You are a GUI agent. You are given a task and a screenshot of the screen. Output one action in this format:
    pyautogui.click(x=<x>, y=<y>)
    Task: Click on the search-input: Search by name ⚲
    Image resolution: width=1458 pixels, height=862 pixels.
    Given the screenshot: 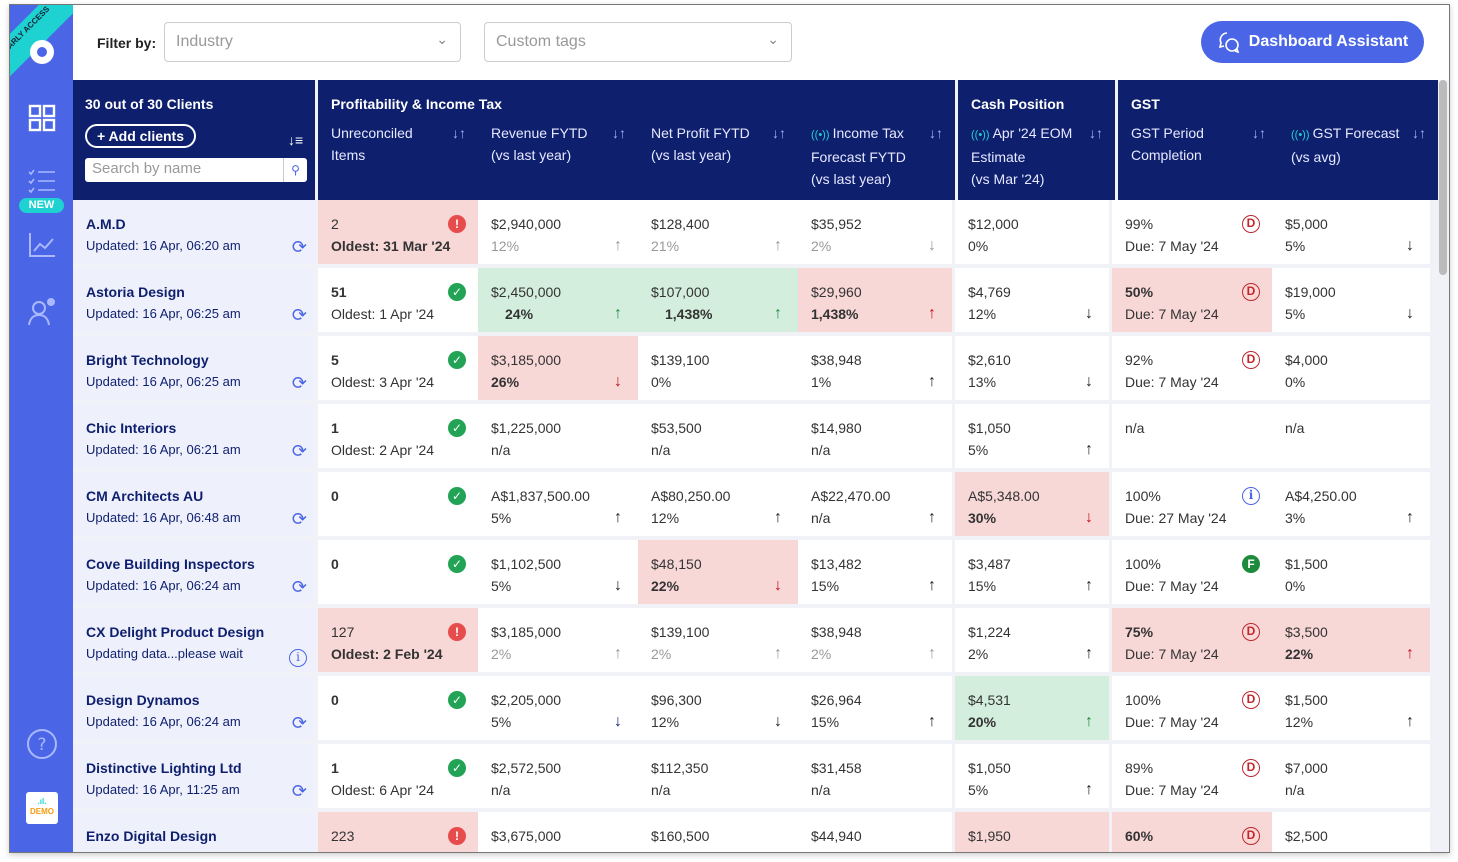 What is the action you would take?
    pyautogui.click(x=196, y=170)
    